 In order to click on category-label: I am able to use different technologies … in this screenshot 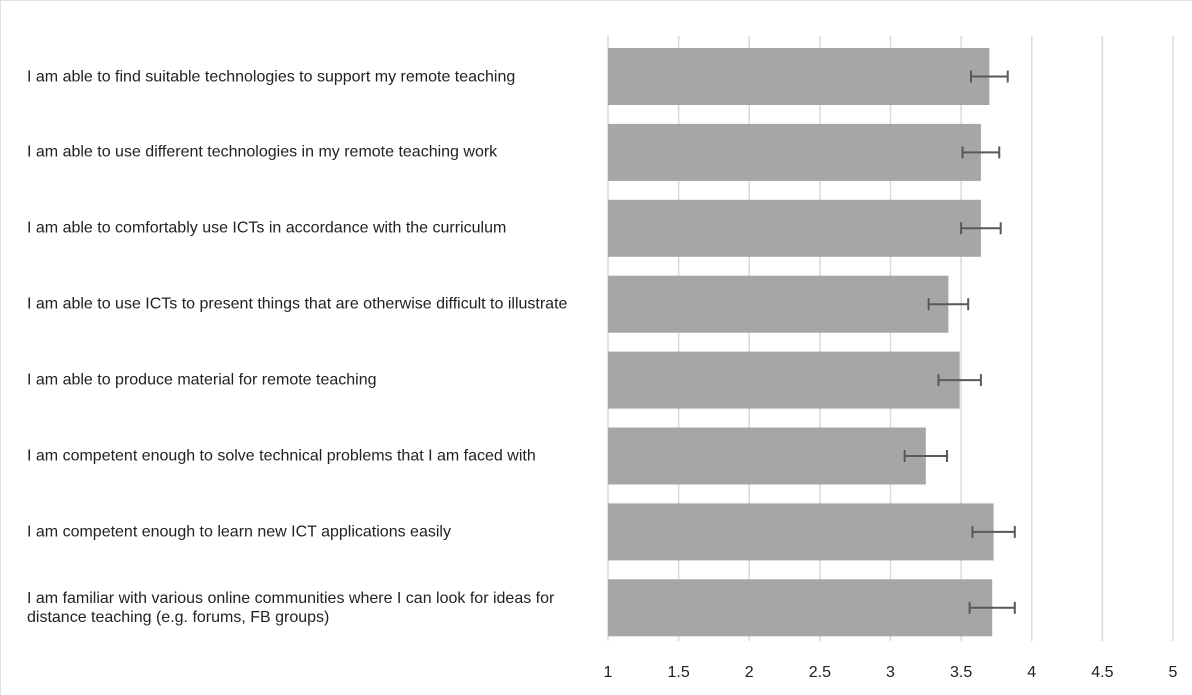, I will do `click(262, 152)`.